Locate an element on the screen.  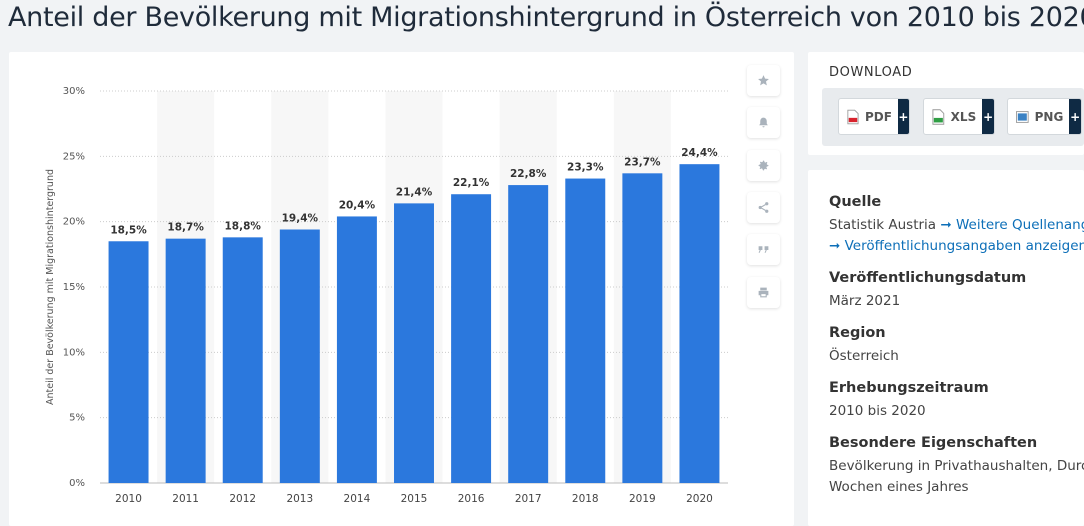
print-button is located at coordinates (763, 292).